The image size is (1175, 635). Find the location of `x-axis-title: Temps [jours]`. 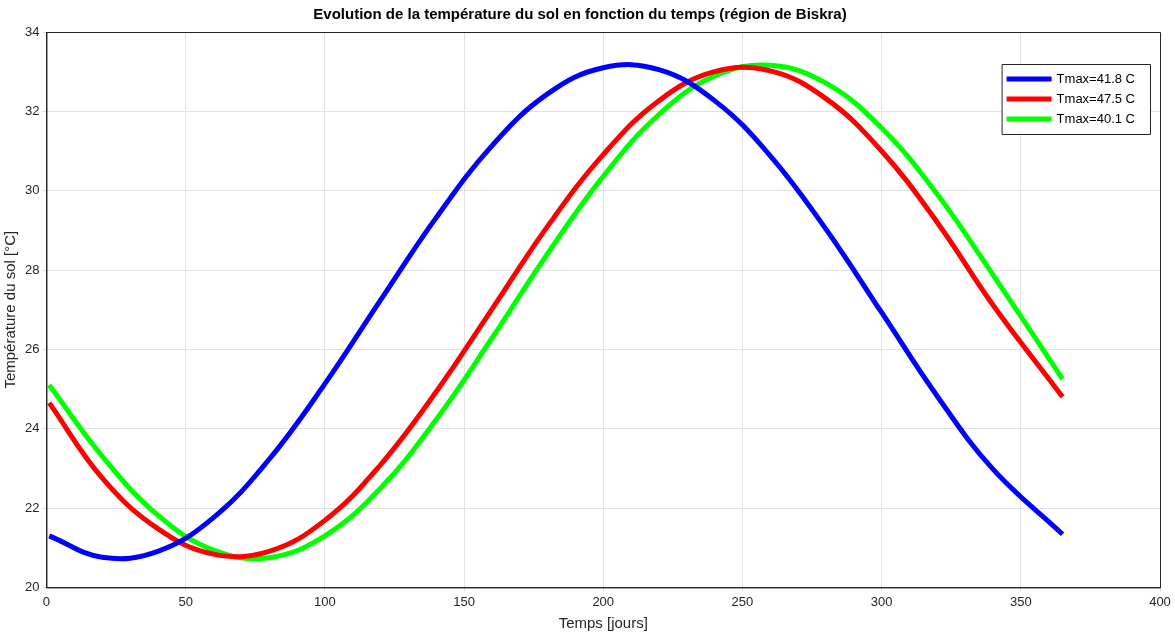

x-axis-title: Temps [jours] is located at coordinates (603, 623).